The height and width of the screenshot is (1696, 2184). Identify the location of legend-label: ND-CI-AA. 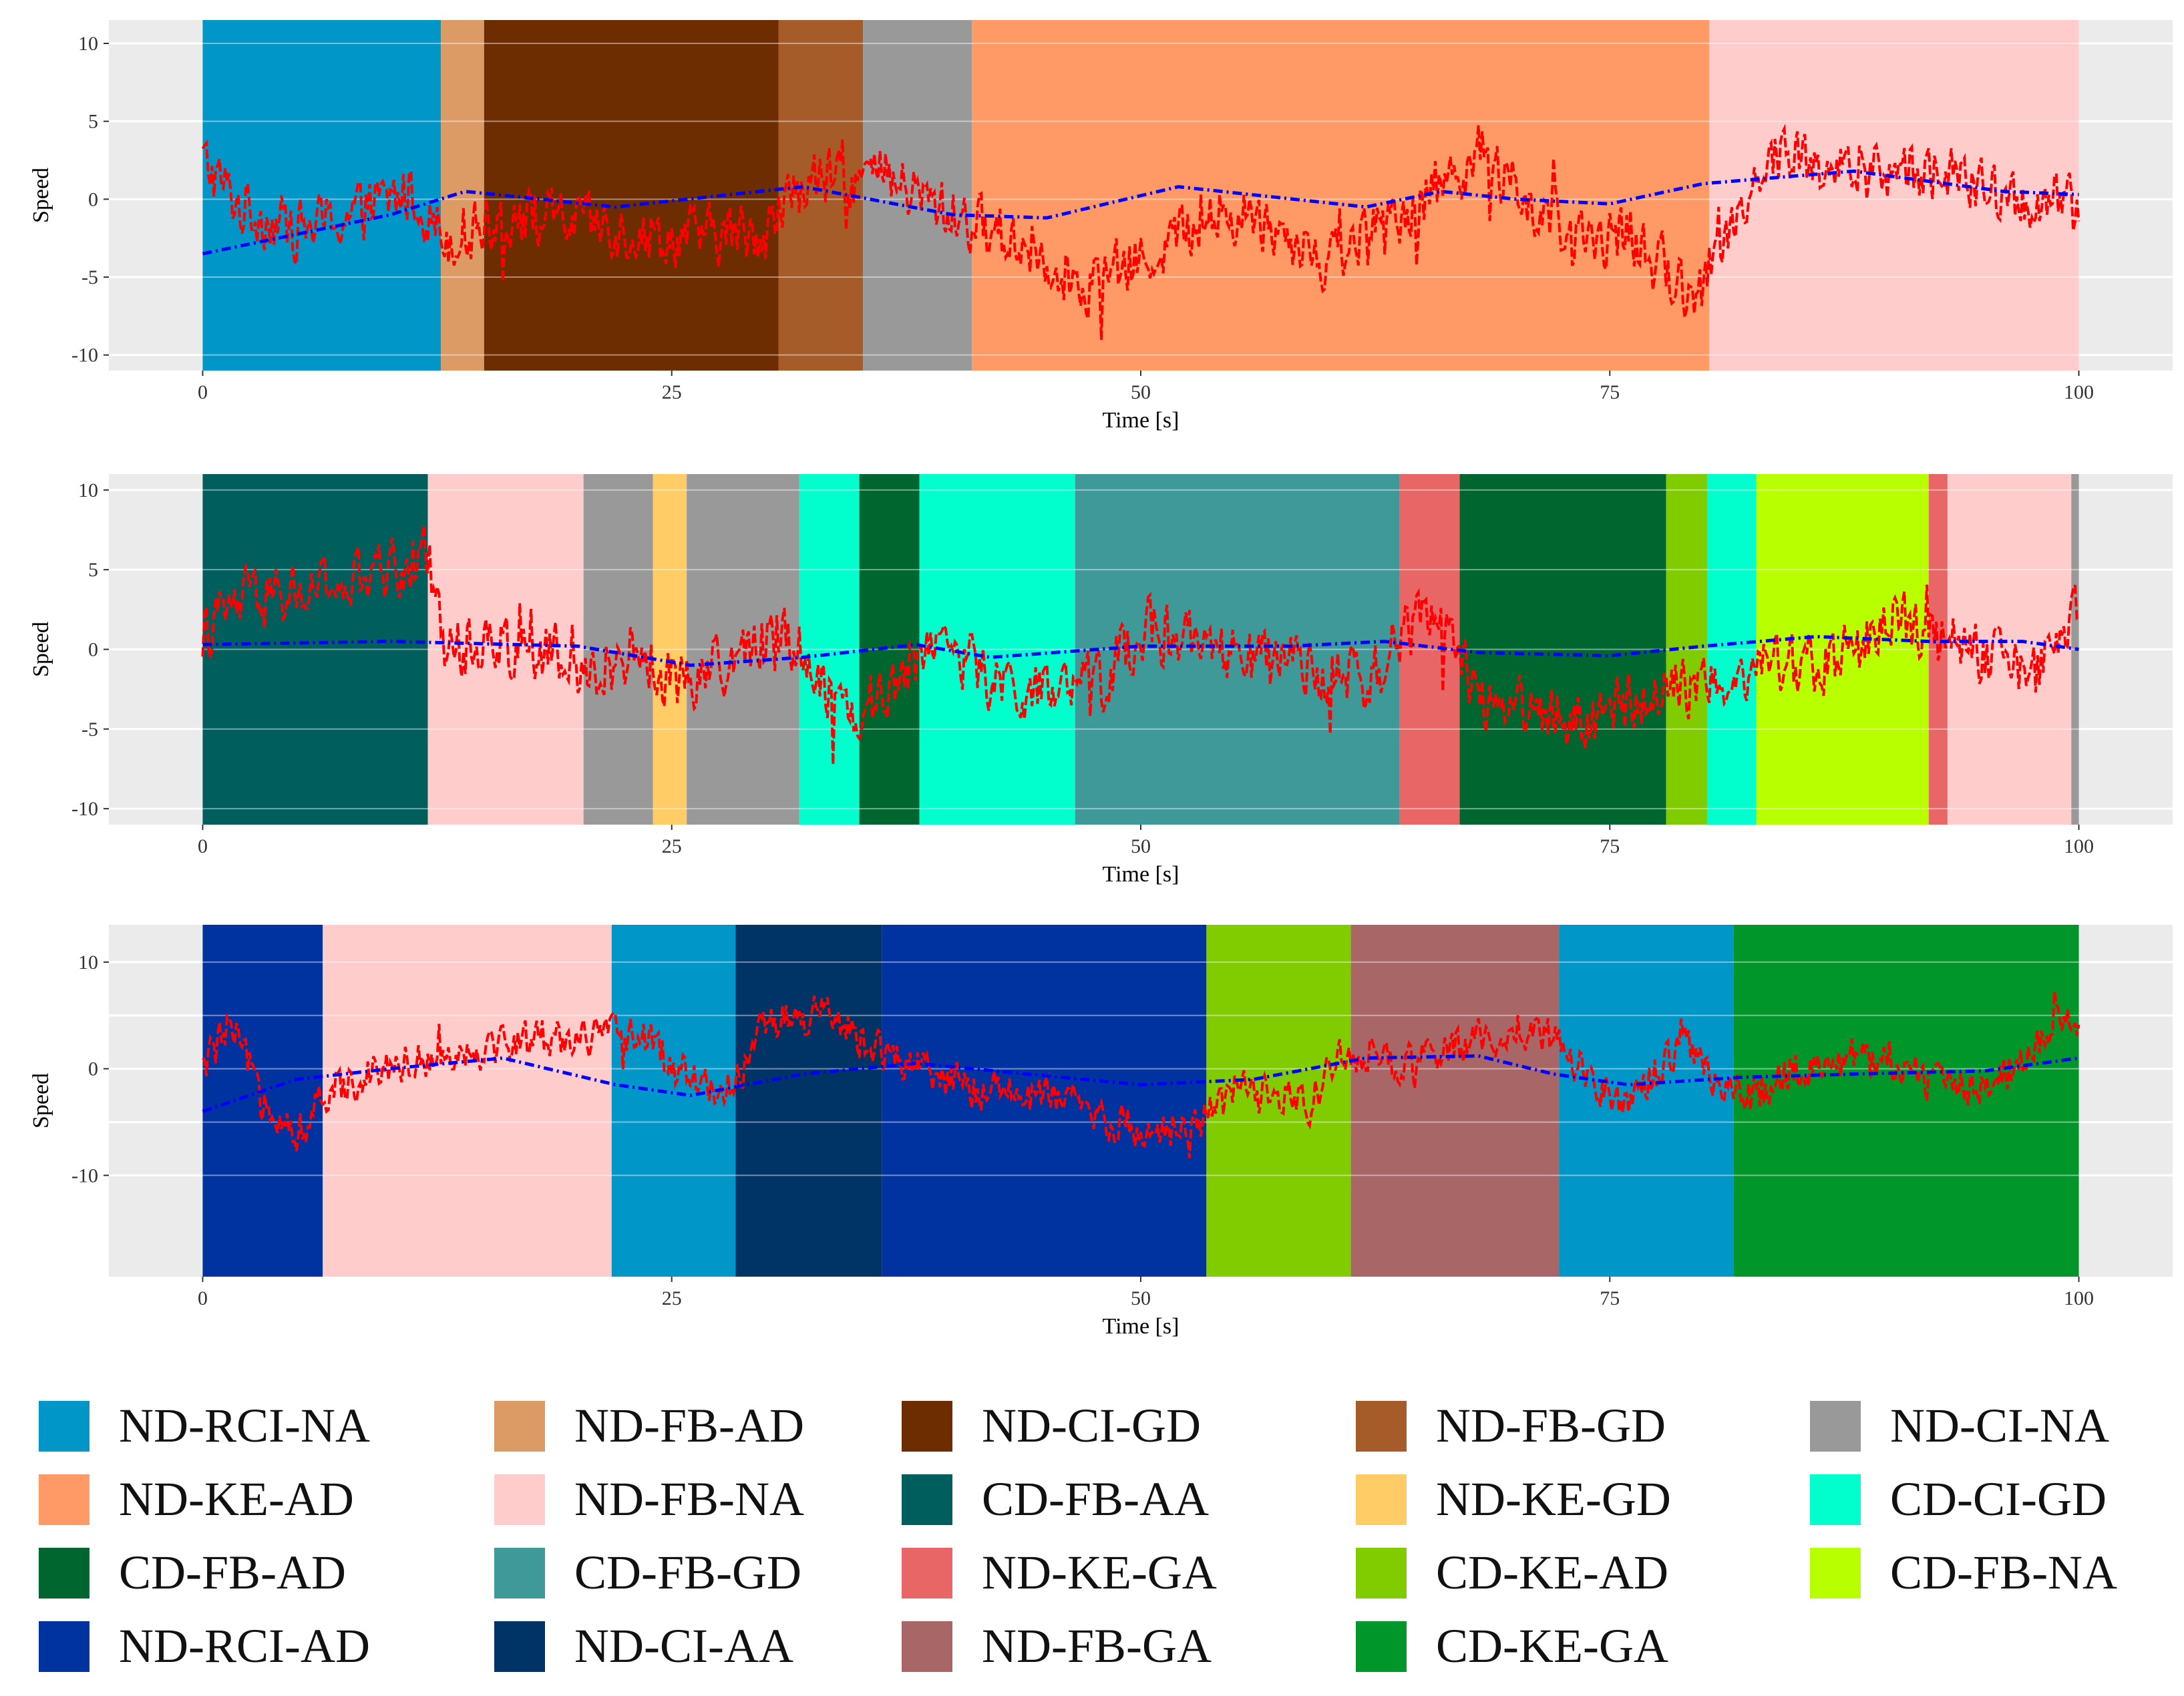
(684, 1646).